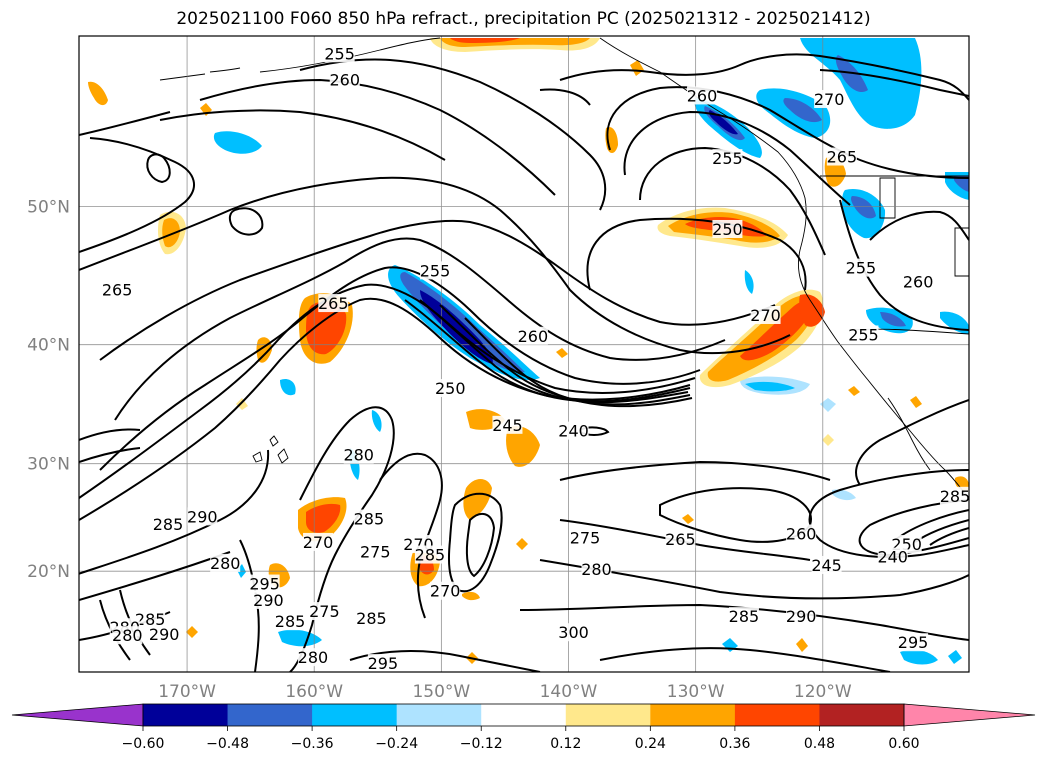  I want to click on colorbar-tick-label: 0.48, so click(819, 744).